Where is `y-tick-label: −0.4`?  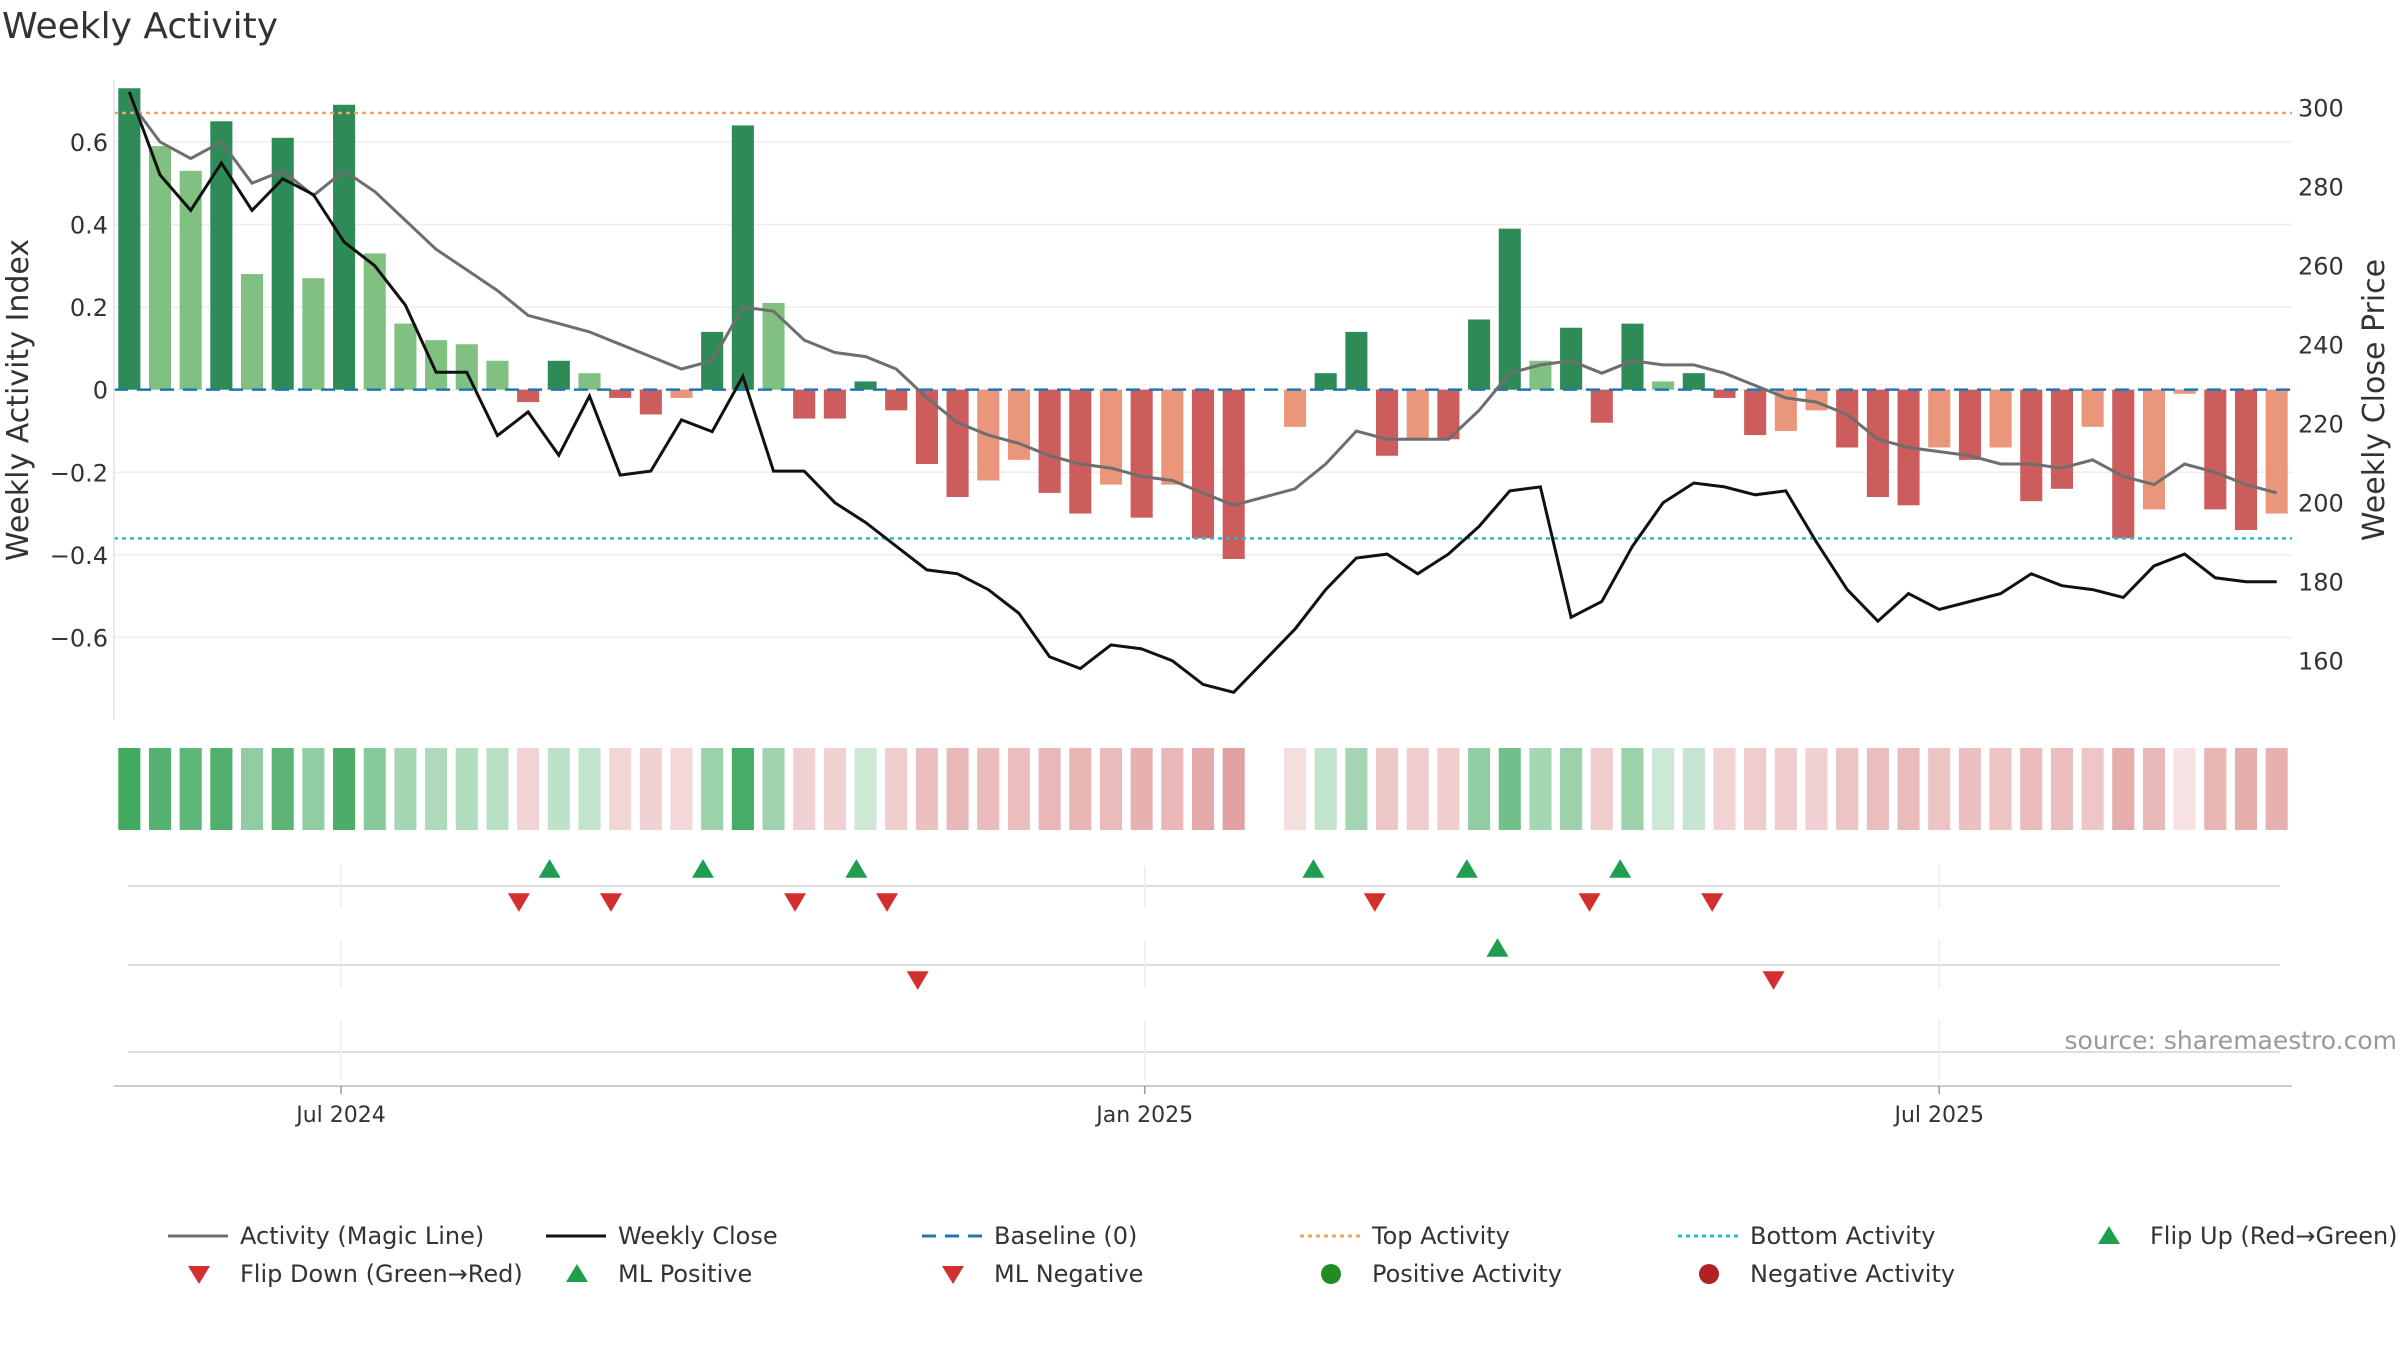 y-tick-label: −0.4 is located at coordinates (79, 556).